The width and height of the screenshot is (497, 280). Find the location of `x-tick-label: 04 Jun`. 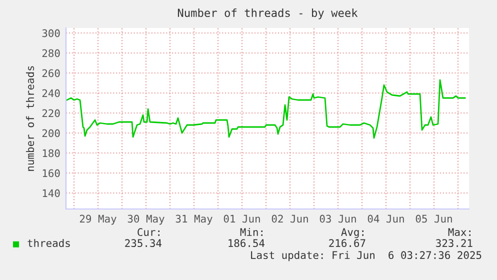

x-tick-label: 04 Jun is located at coordinates (386, 218).